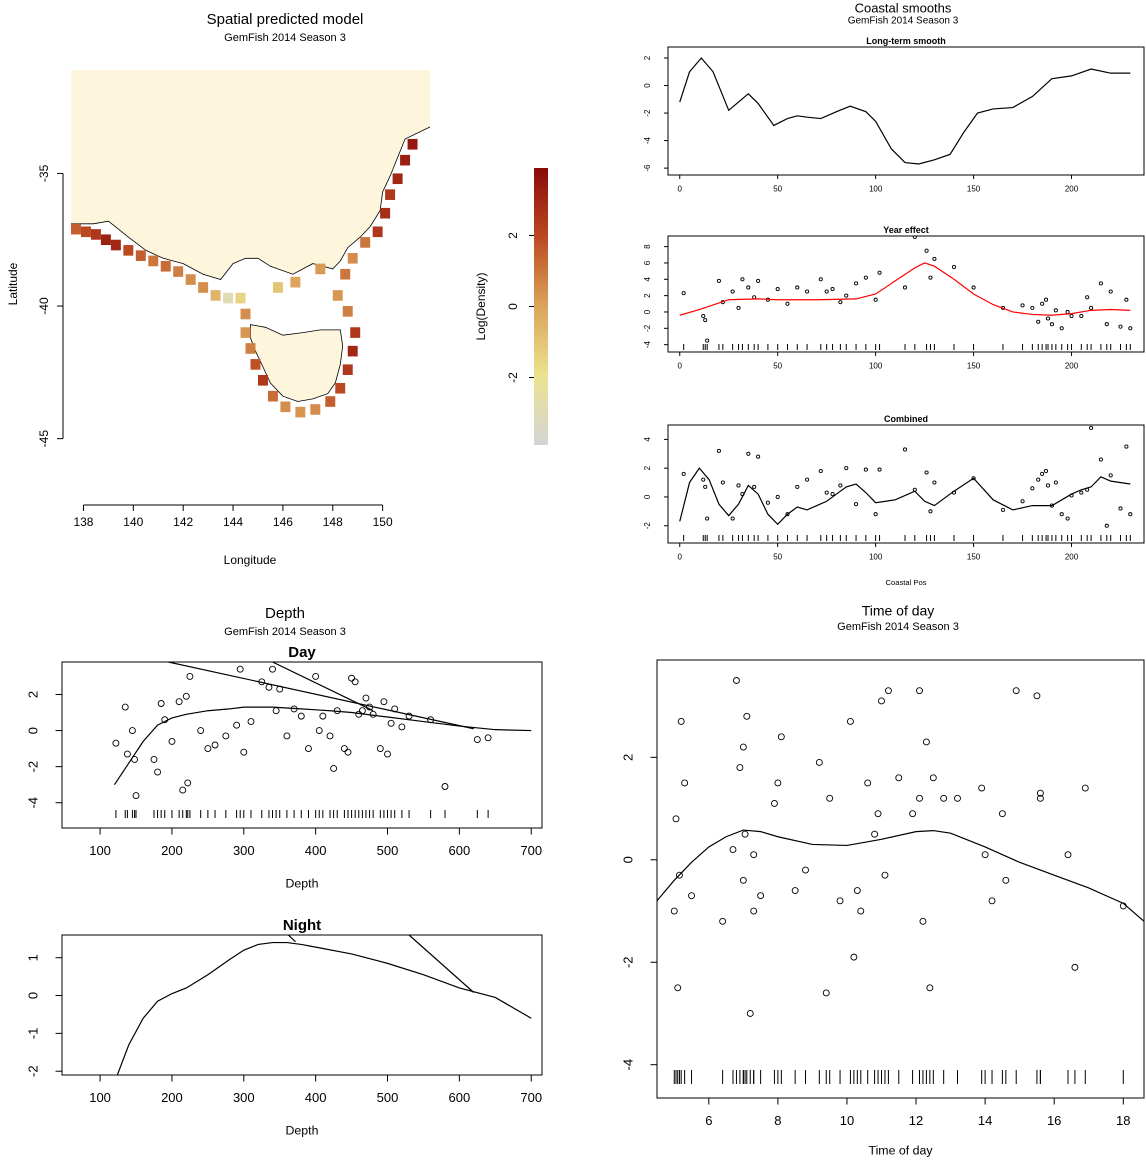 Image resolution: width=1146 pixels, height=1166 pixels. What do you see at coordinates (531, 1097) in the screenshot?
I see `x-tick-label: 700` at bounding box center [531, 1097].